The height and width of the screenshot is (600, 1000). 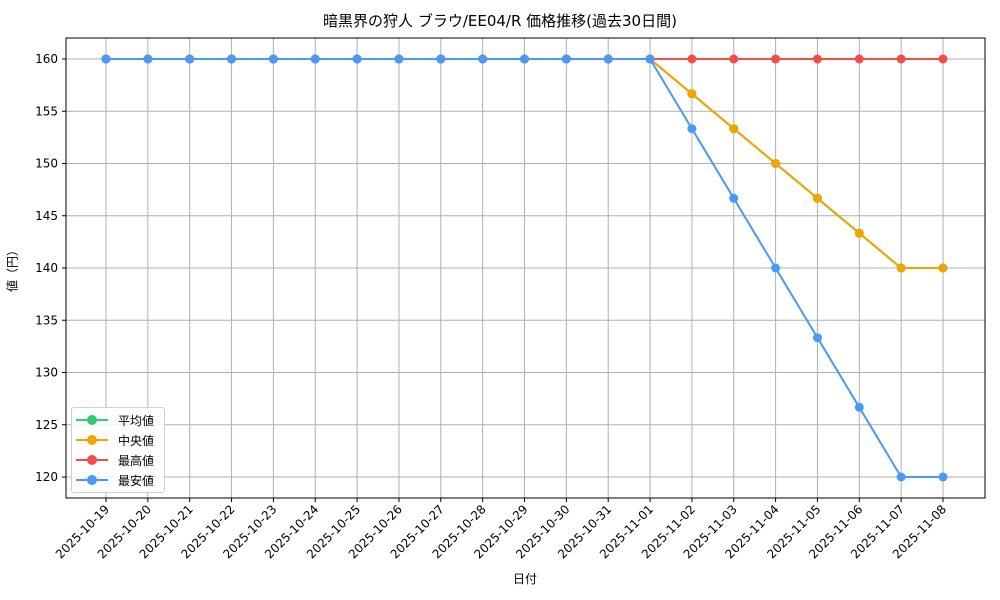 I want to click on legend-item: 平均値, so click(x=115, y=420).